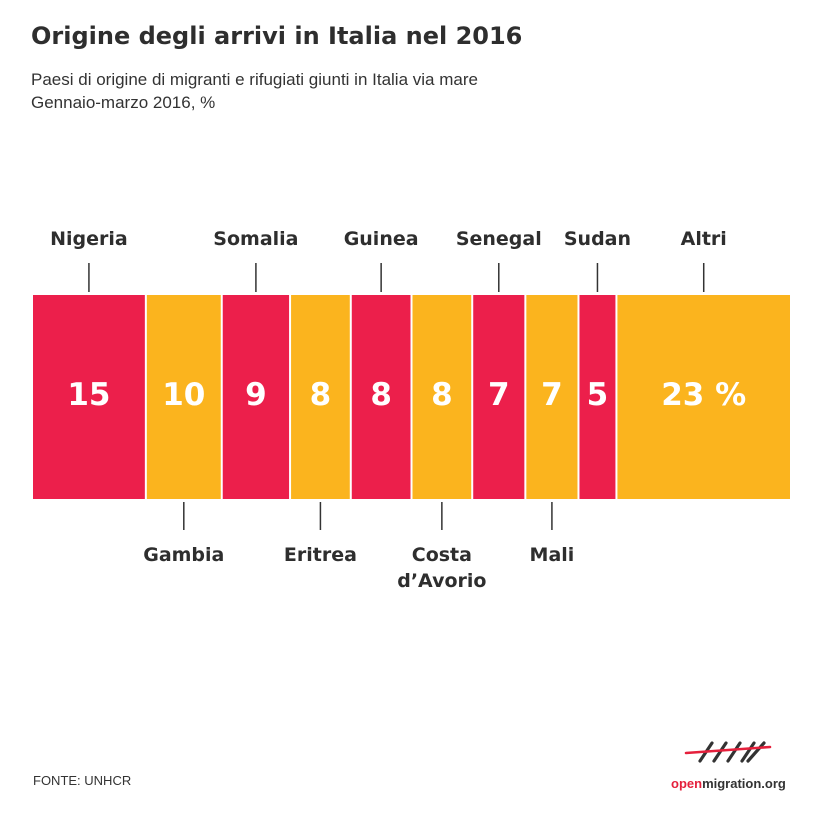 This screenshot has width=830, height=821. Describe the element at coordinates (744, 783) in the screenshot. I see `logo-rest-text: migration.org` at that location.